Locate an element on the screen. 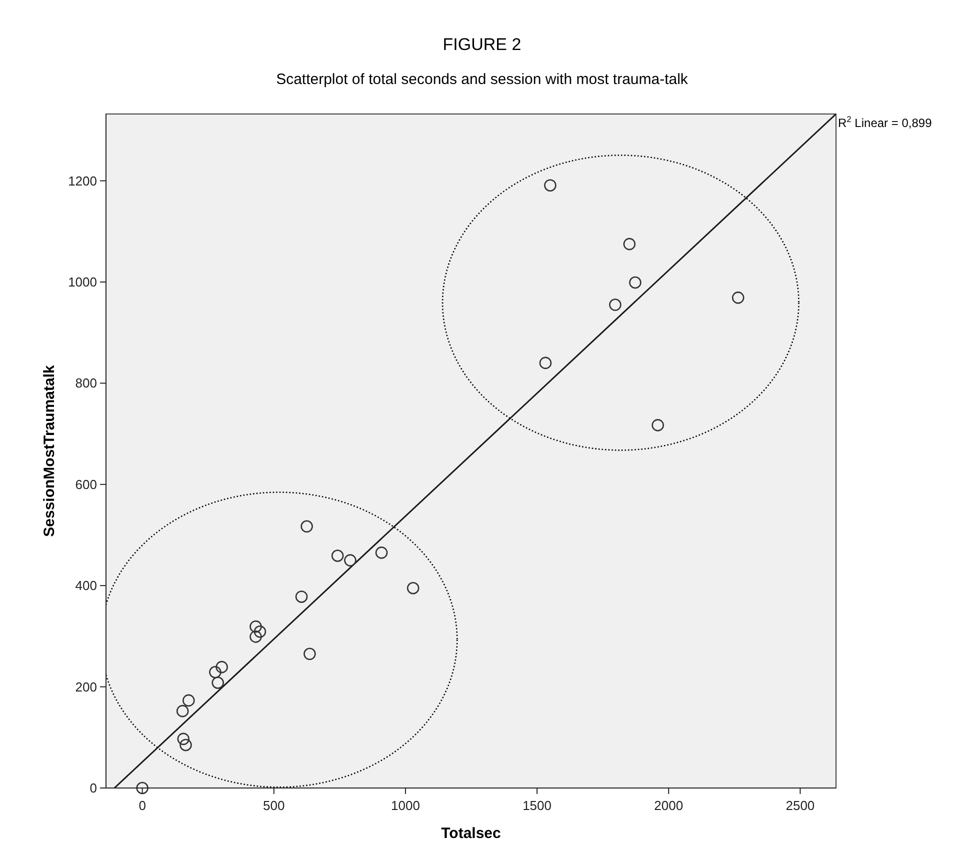  y-axis-title: SessionMostTraumatalk is located at coordinates (49, 450).